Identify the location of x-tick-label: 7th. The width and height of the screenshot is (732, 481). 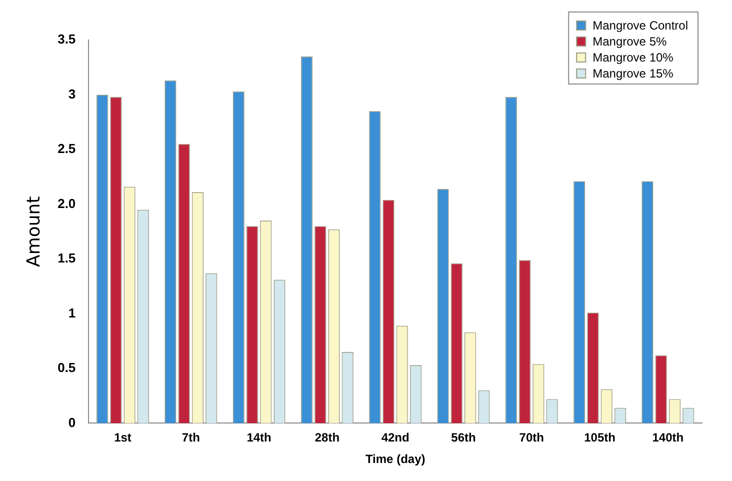
(191, 437).